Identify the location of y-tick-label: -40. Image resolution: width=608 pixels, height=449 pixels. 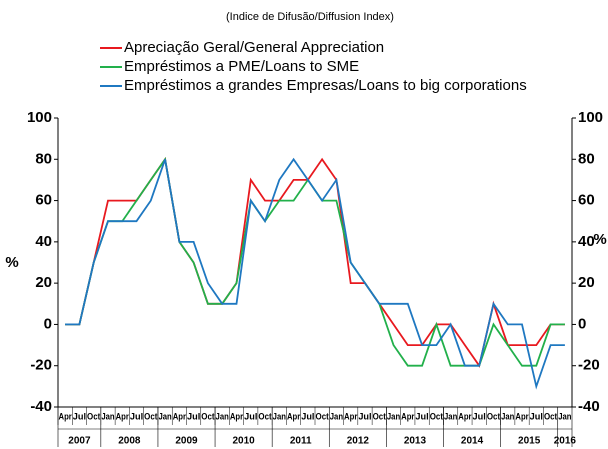
(41, 406).